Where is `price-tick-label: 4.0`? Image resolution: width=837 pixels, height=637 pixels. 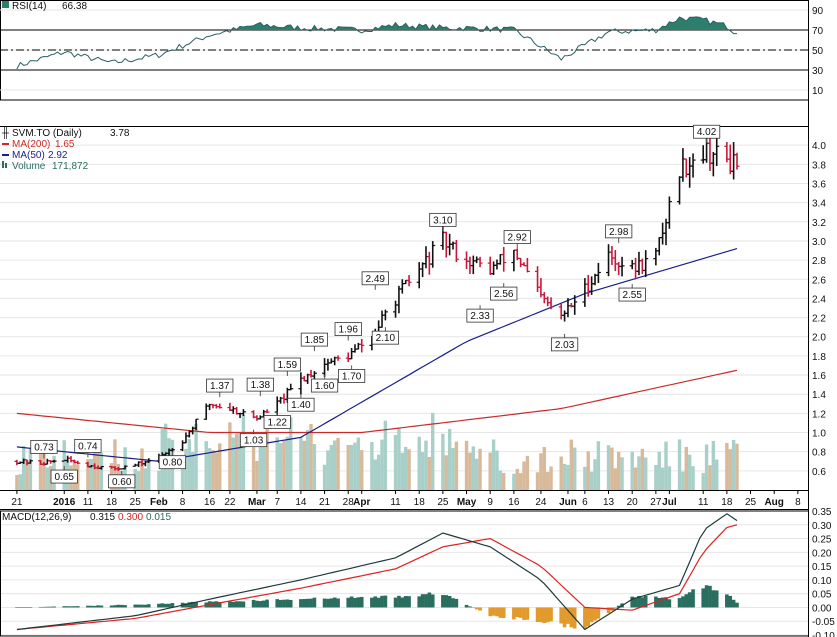
price-tick-label: 4.0 is located at coordinates (819, 146).